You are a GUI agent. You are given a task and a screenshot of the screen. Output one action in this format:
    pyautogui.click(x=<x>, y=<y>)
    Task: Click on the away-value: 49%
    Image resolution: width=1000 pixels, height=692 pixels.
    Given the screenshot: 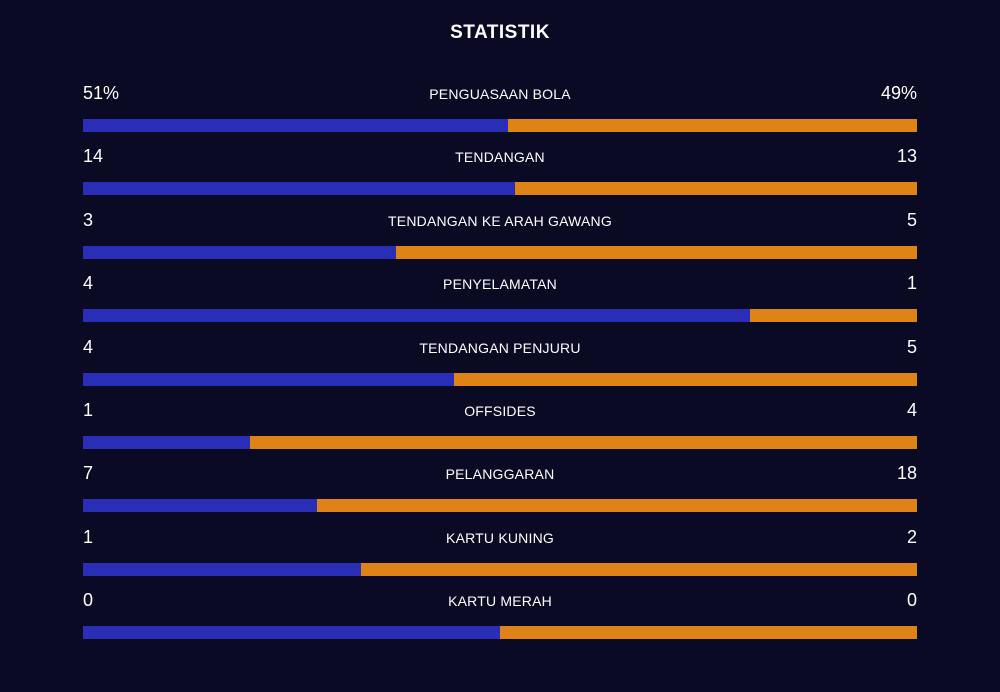 What is the action you would take?
    pyautogui.click(x=898, y=93)
    